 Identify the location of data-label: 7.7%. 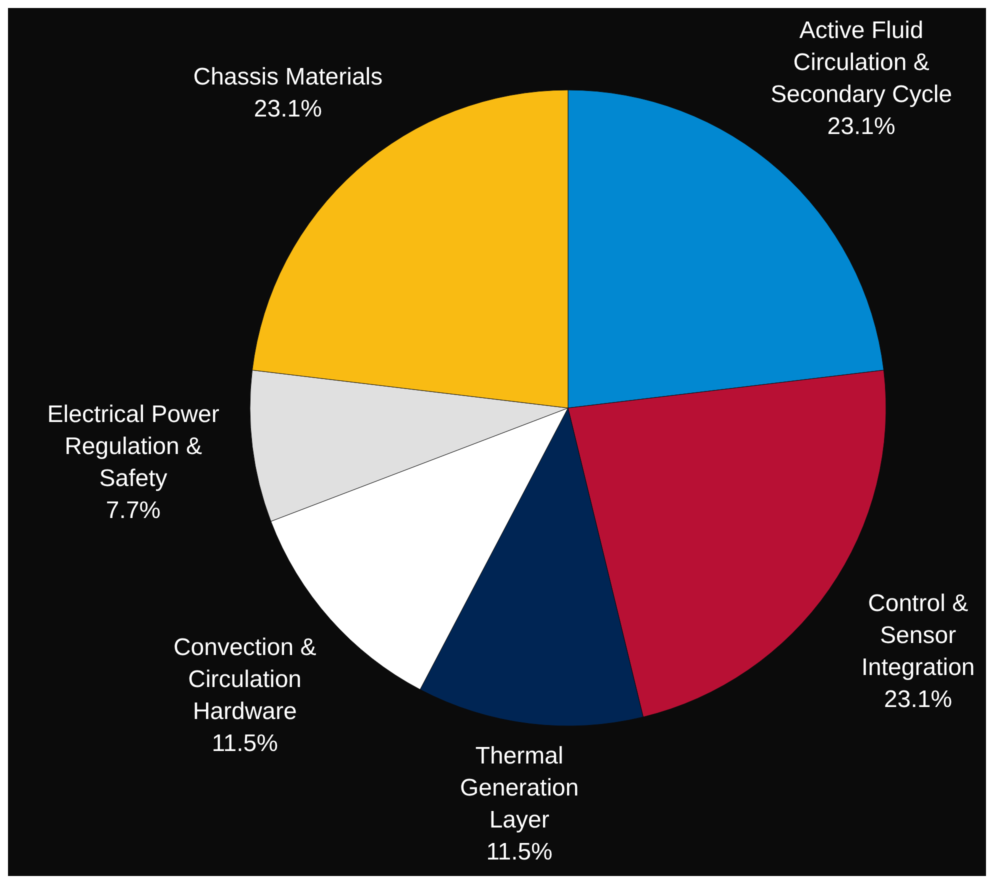
(133, 510).